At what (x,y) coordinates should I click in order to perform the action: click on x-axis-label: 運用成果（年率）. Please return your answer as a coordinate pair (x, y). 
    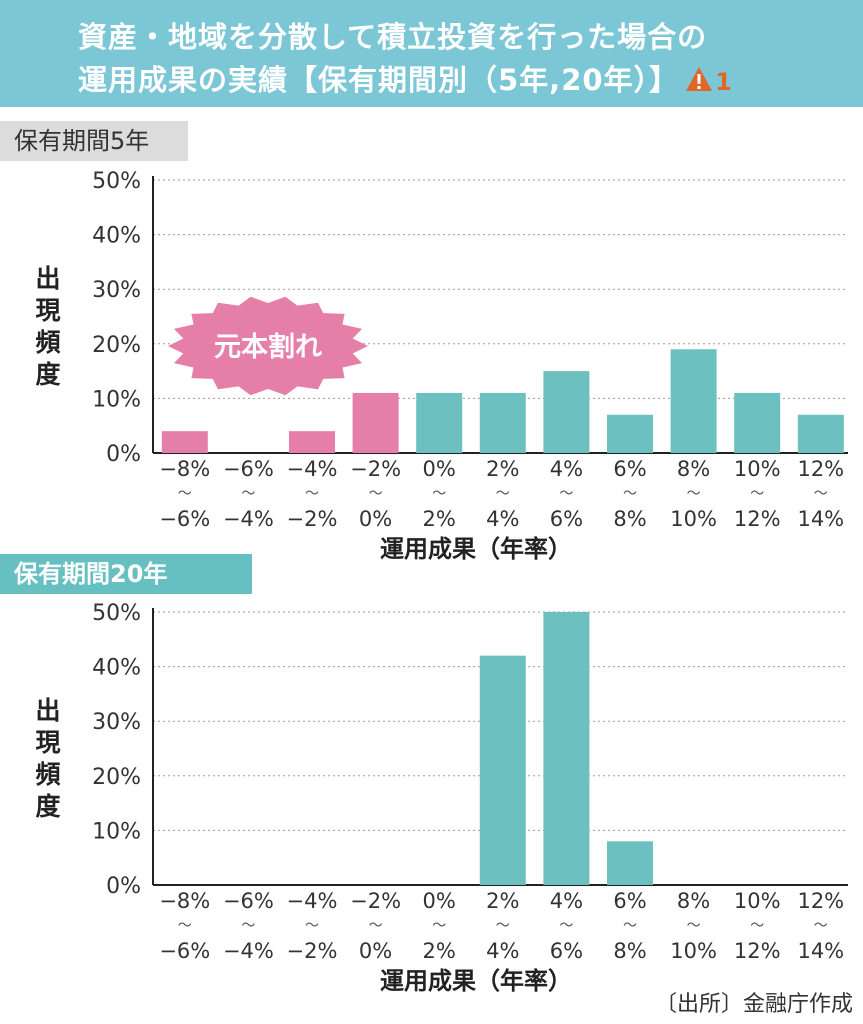
    Looking at the image, I should click on (476, 979).